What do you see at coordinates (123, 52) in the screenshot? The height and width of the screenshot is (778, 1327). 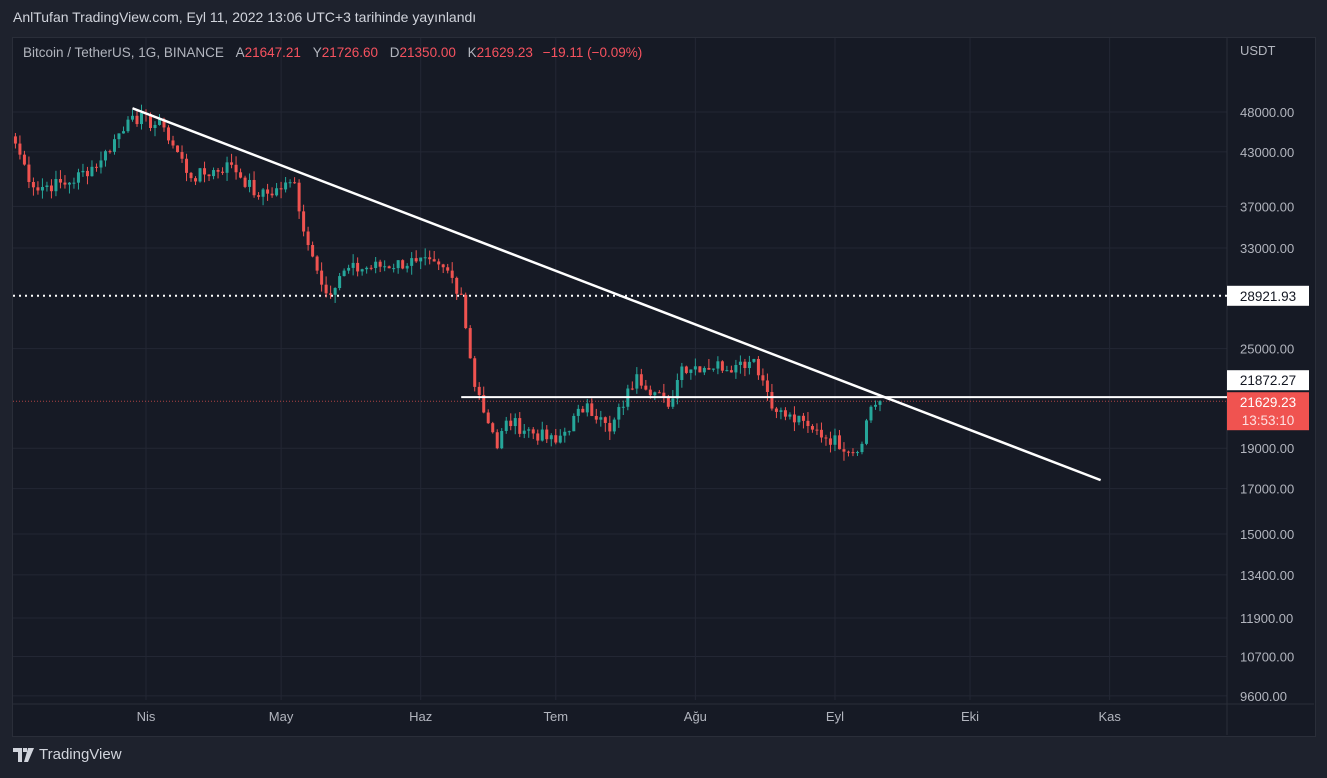 I see `symbol-label: Bitcoin / TetherUS, 1G, BINANCE` at bounding box center [123, 52].